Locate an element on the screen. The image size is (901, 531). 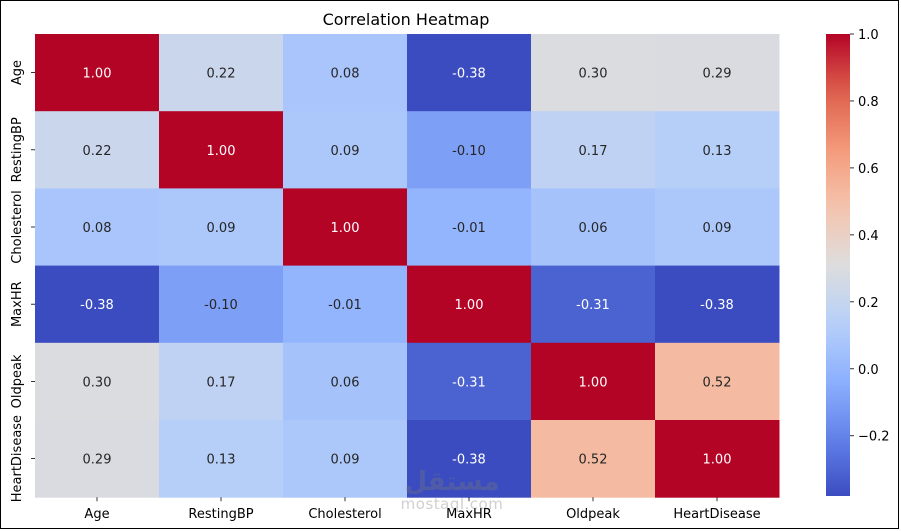
x-tick-label-RestingBP: RestingBP is located at coordinates (220, 514).